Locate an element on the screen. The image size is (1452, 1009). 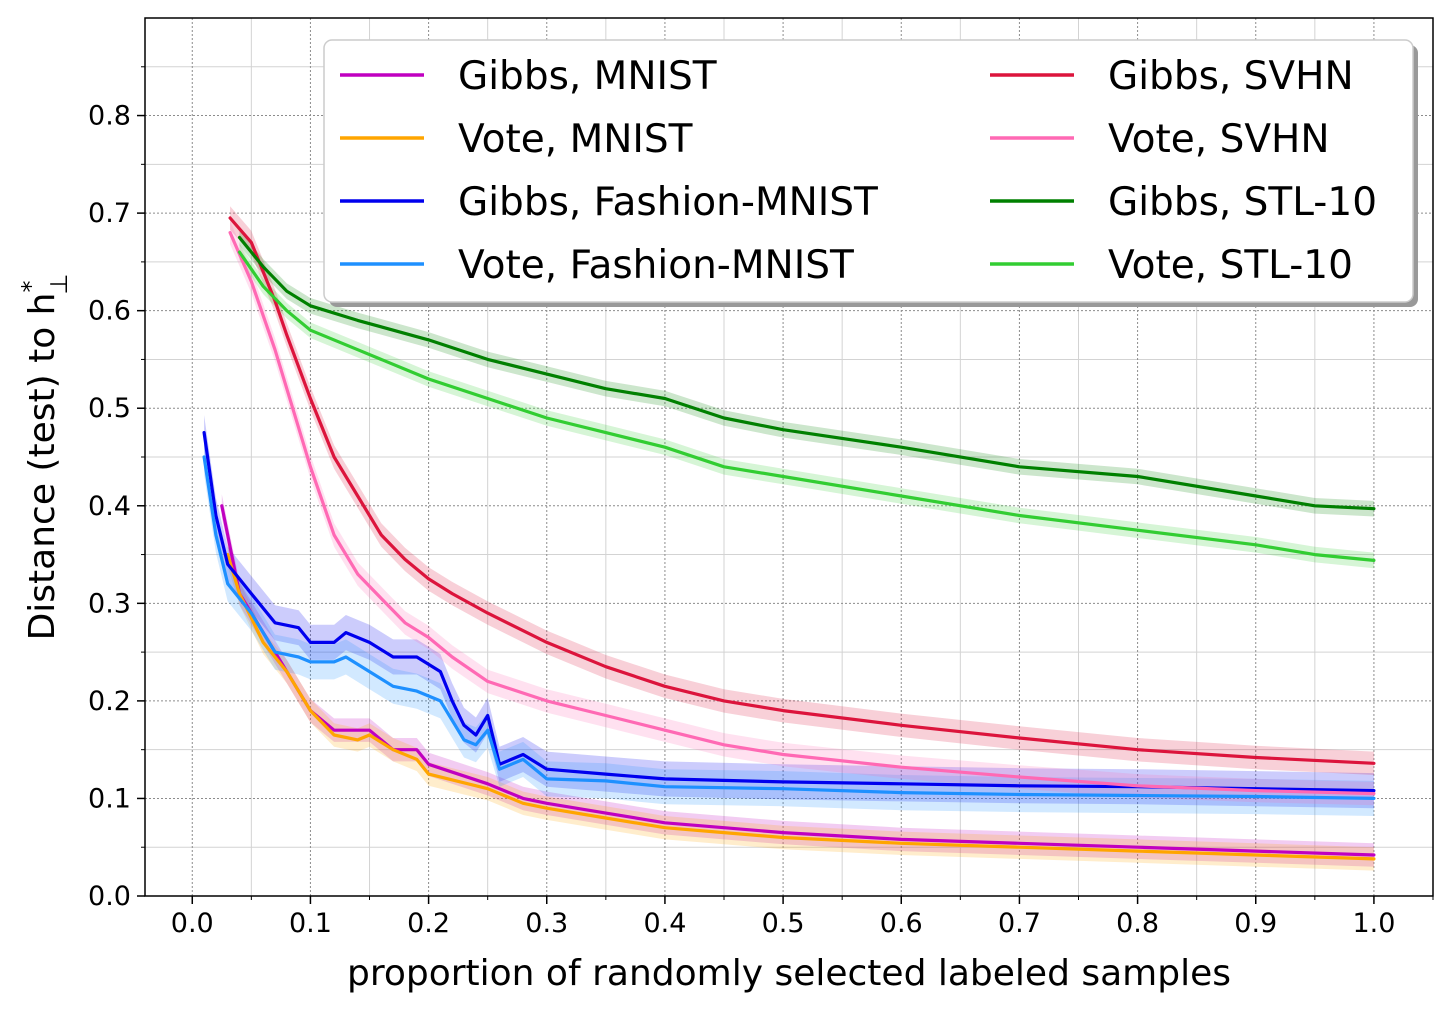
x-tick-label: 0.7 is located at coordinates (1019, 923).